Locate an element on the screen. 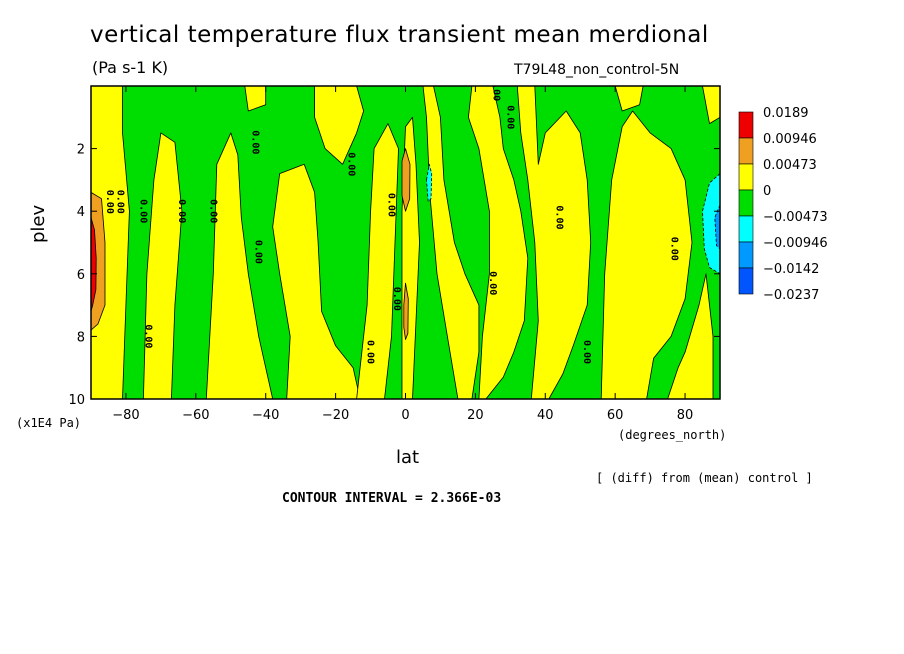 This screenshot has height=654, width=904. legend-label-6: −0.0142 is located at coordinates (791, 269).